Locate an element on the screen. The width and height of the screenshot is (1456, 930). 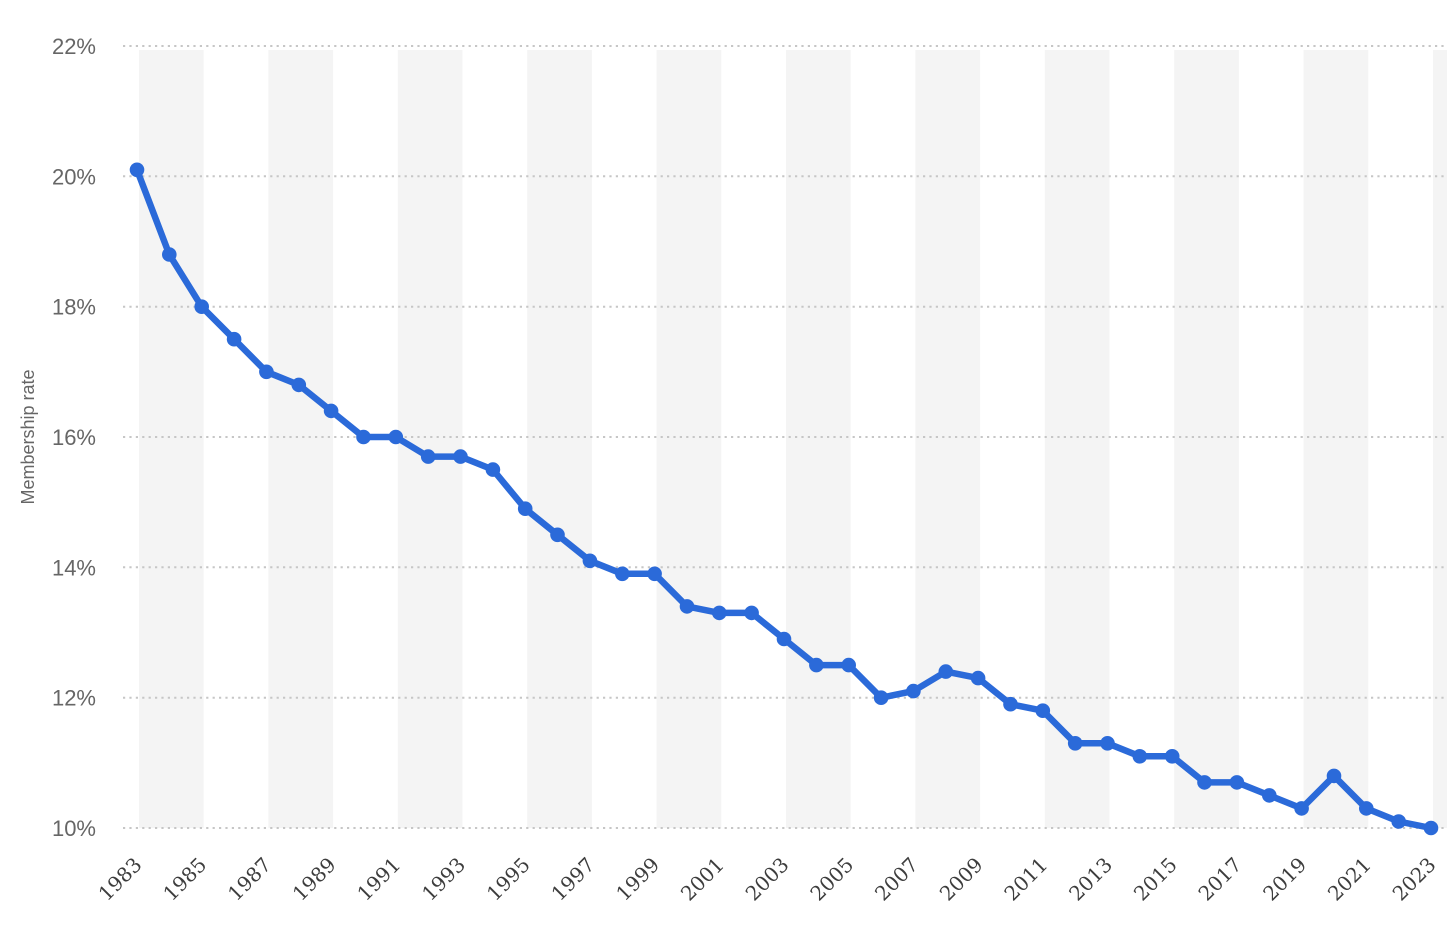
data-point-2019 is located at coordinates (1301, 808).